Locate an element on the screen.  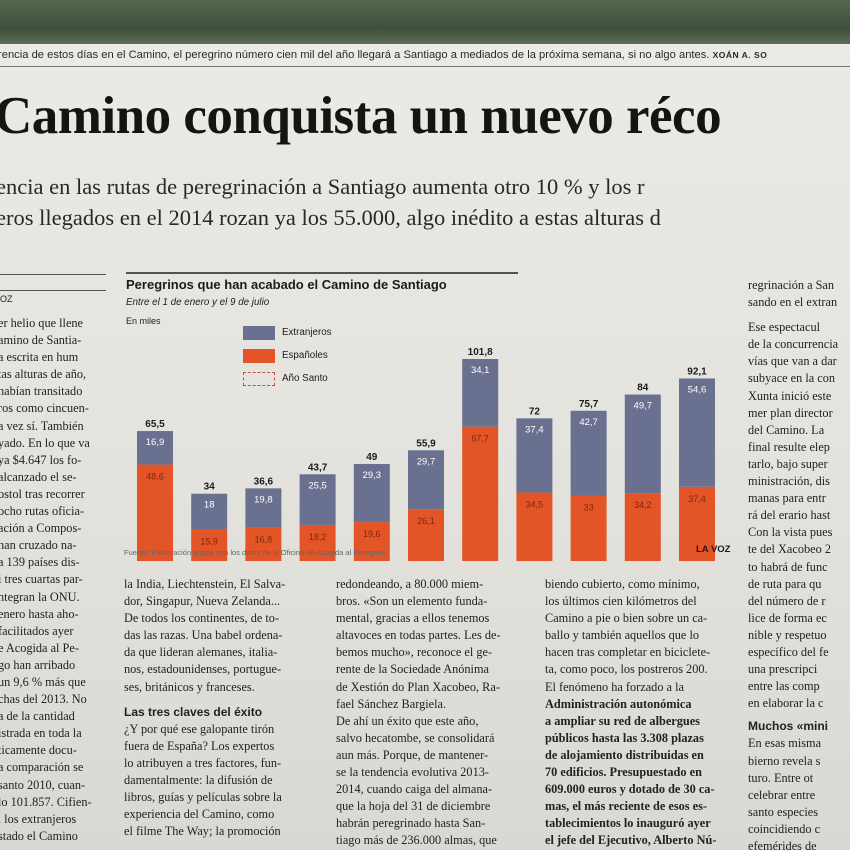
text-line: redondeando, a 80.000 miem- is located at coordinates (410, 584).